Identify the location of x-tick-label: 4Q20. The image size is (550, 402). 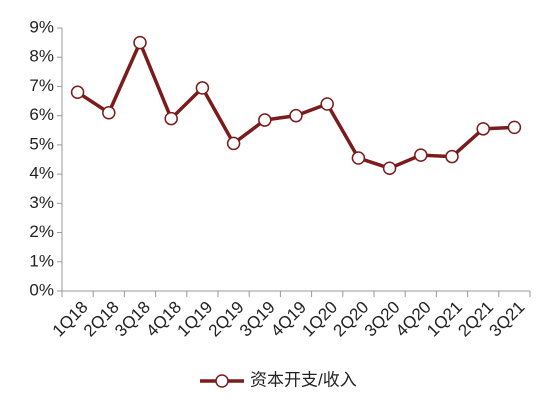
(413, 319).